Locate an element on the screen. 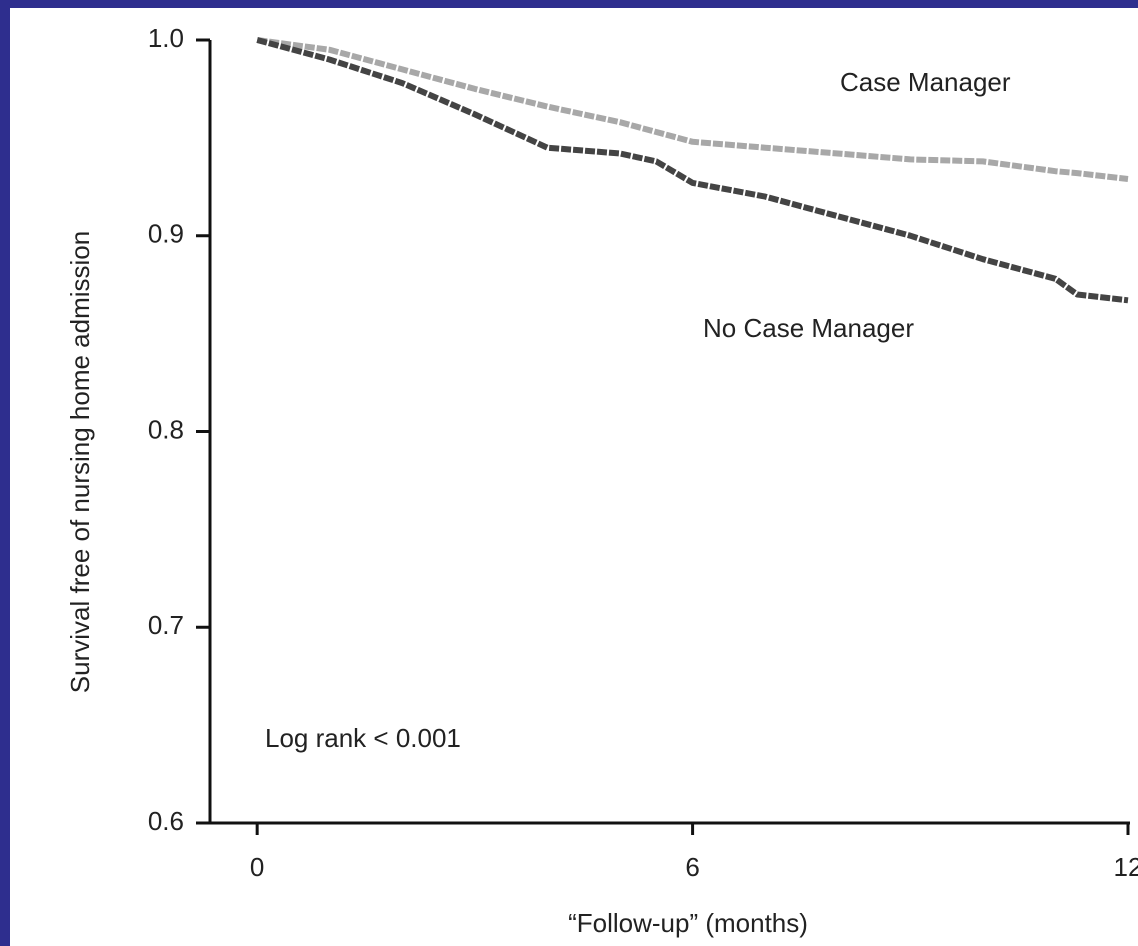 The width and height of the screenshot is (1138, 946). y-tick-label: 0.7 is located at coordinates (166, 625).